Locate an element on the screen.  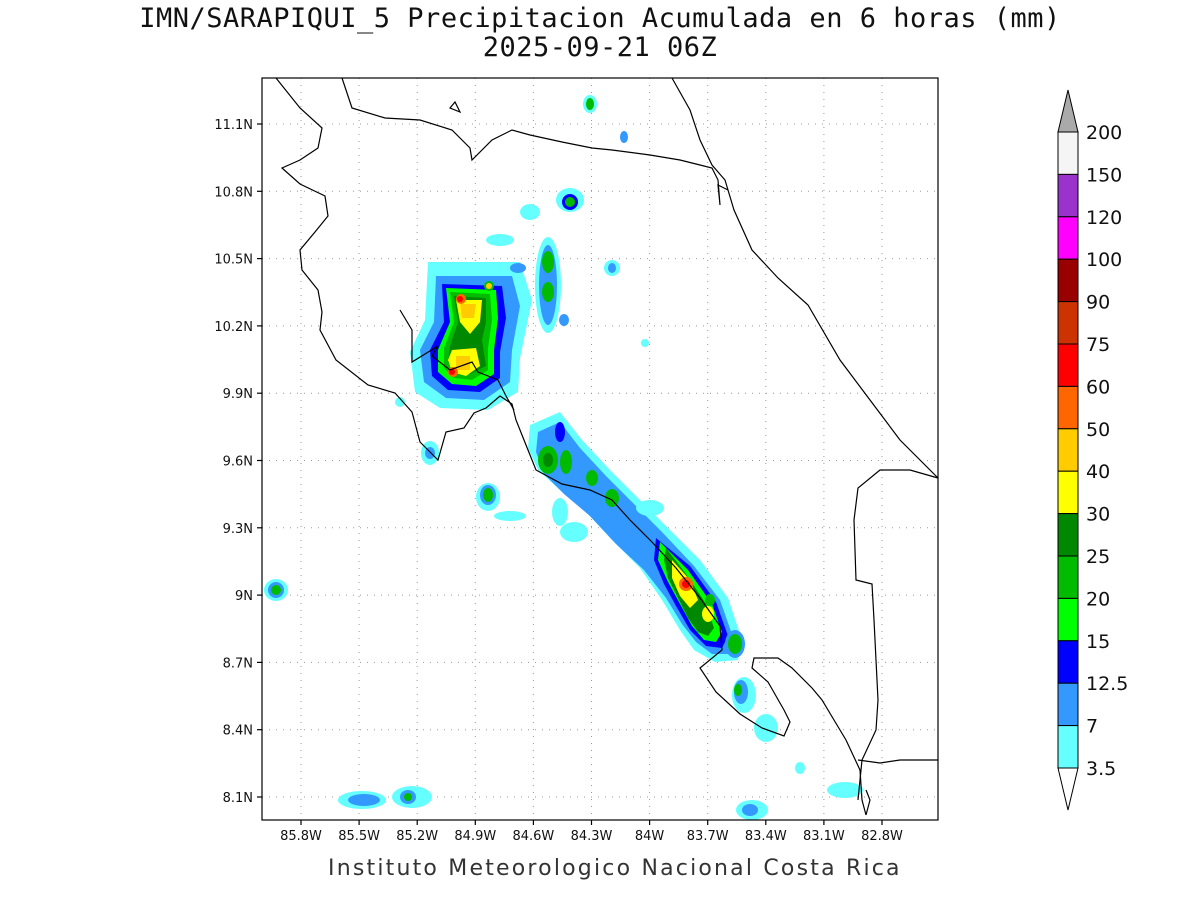
colorbar-label: 200 is located at coordinates (1104, 133).